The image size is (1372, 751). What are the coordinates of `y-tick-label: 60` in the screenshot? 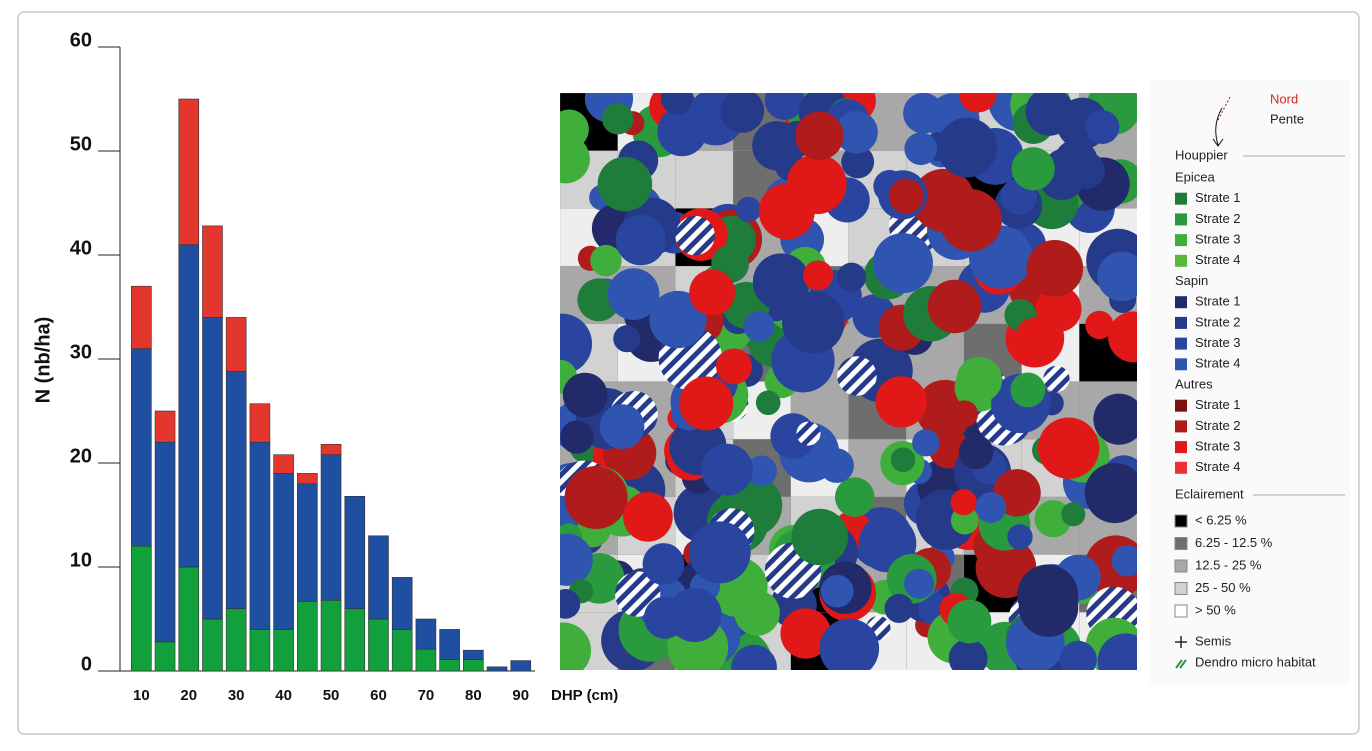 It's located at (81, 40).